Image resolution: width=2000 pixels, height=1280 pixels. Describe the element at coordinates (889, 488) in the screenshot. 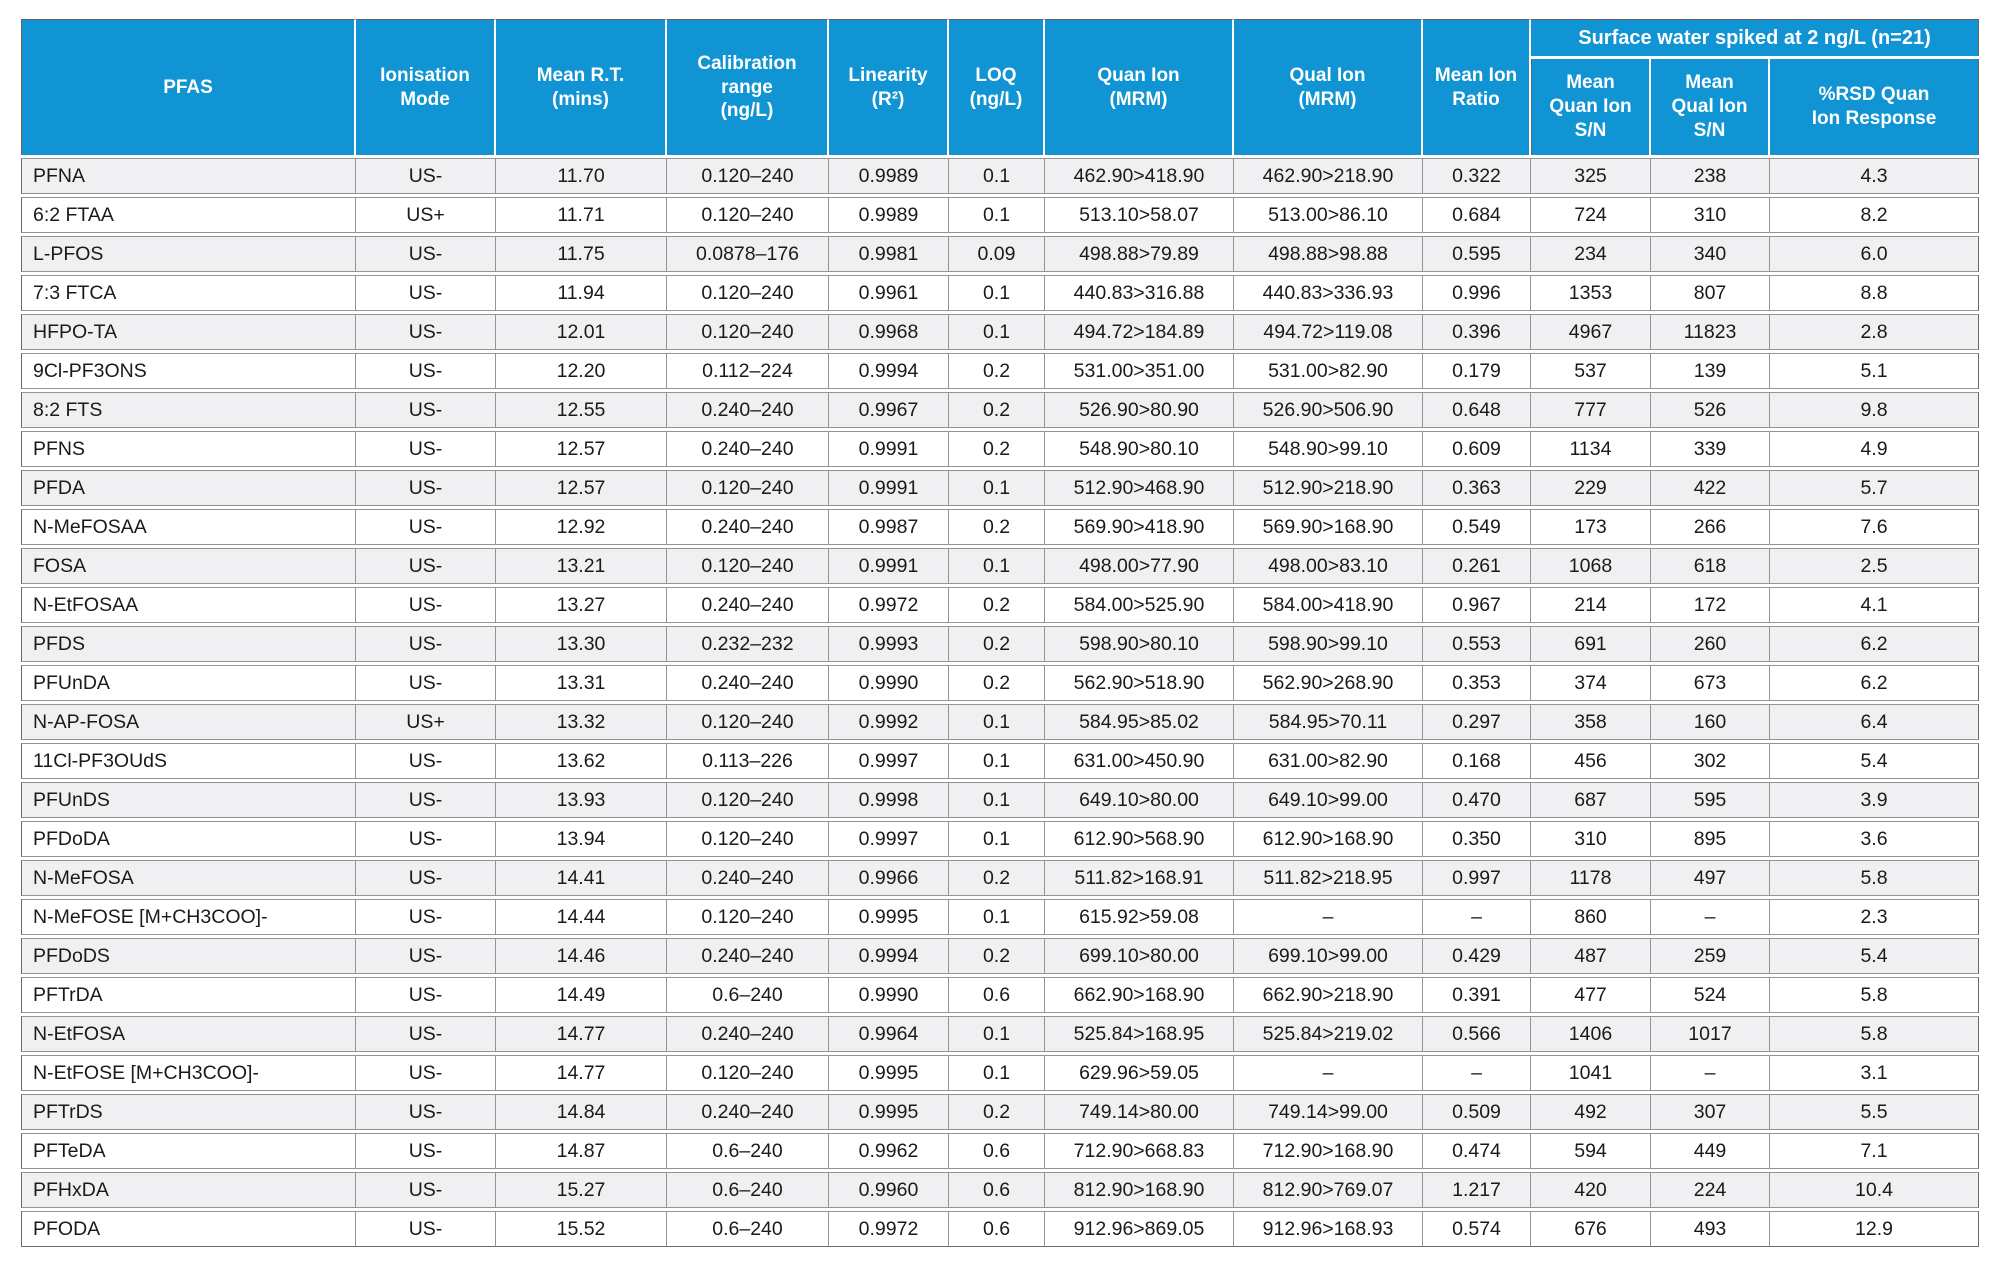

I see `cell-linearity: 0.9991` at that location.